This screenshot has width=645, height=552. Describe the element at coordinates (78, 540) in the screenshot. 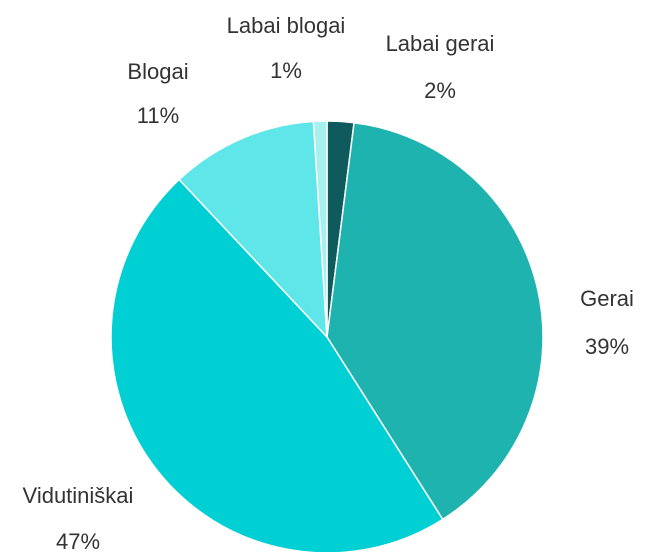

I see `slice-value-label: 47%` at that location.